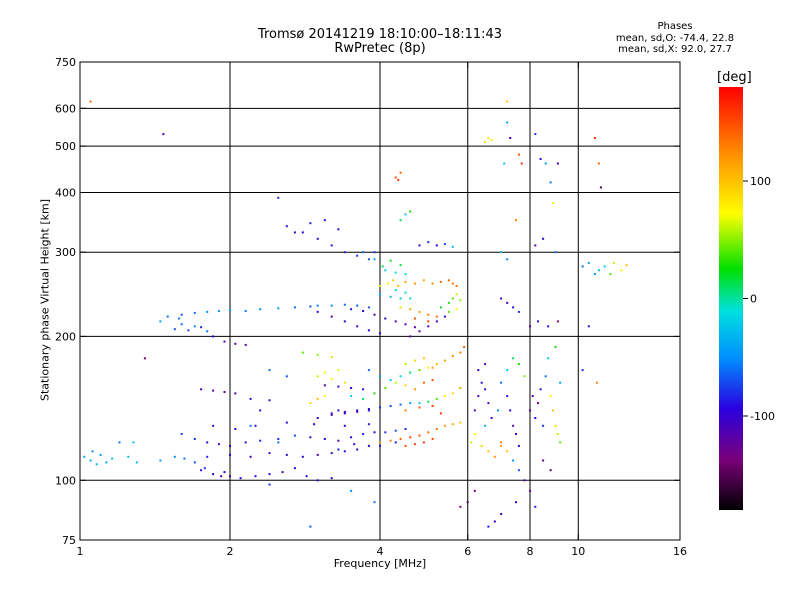 This screenshot has width=800, height=600. I want to click on colorbar-title: [deg], so click(734, 77).